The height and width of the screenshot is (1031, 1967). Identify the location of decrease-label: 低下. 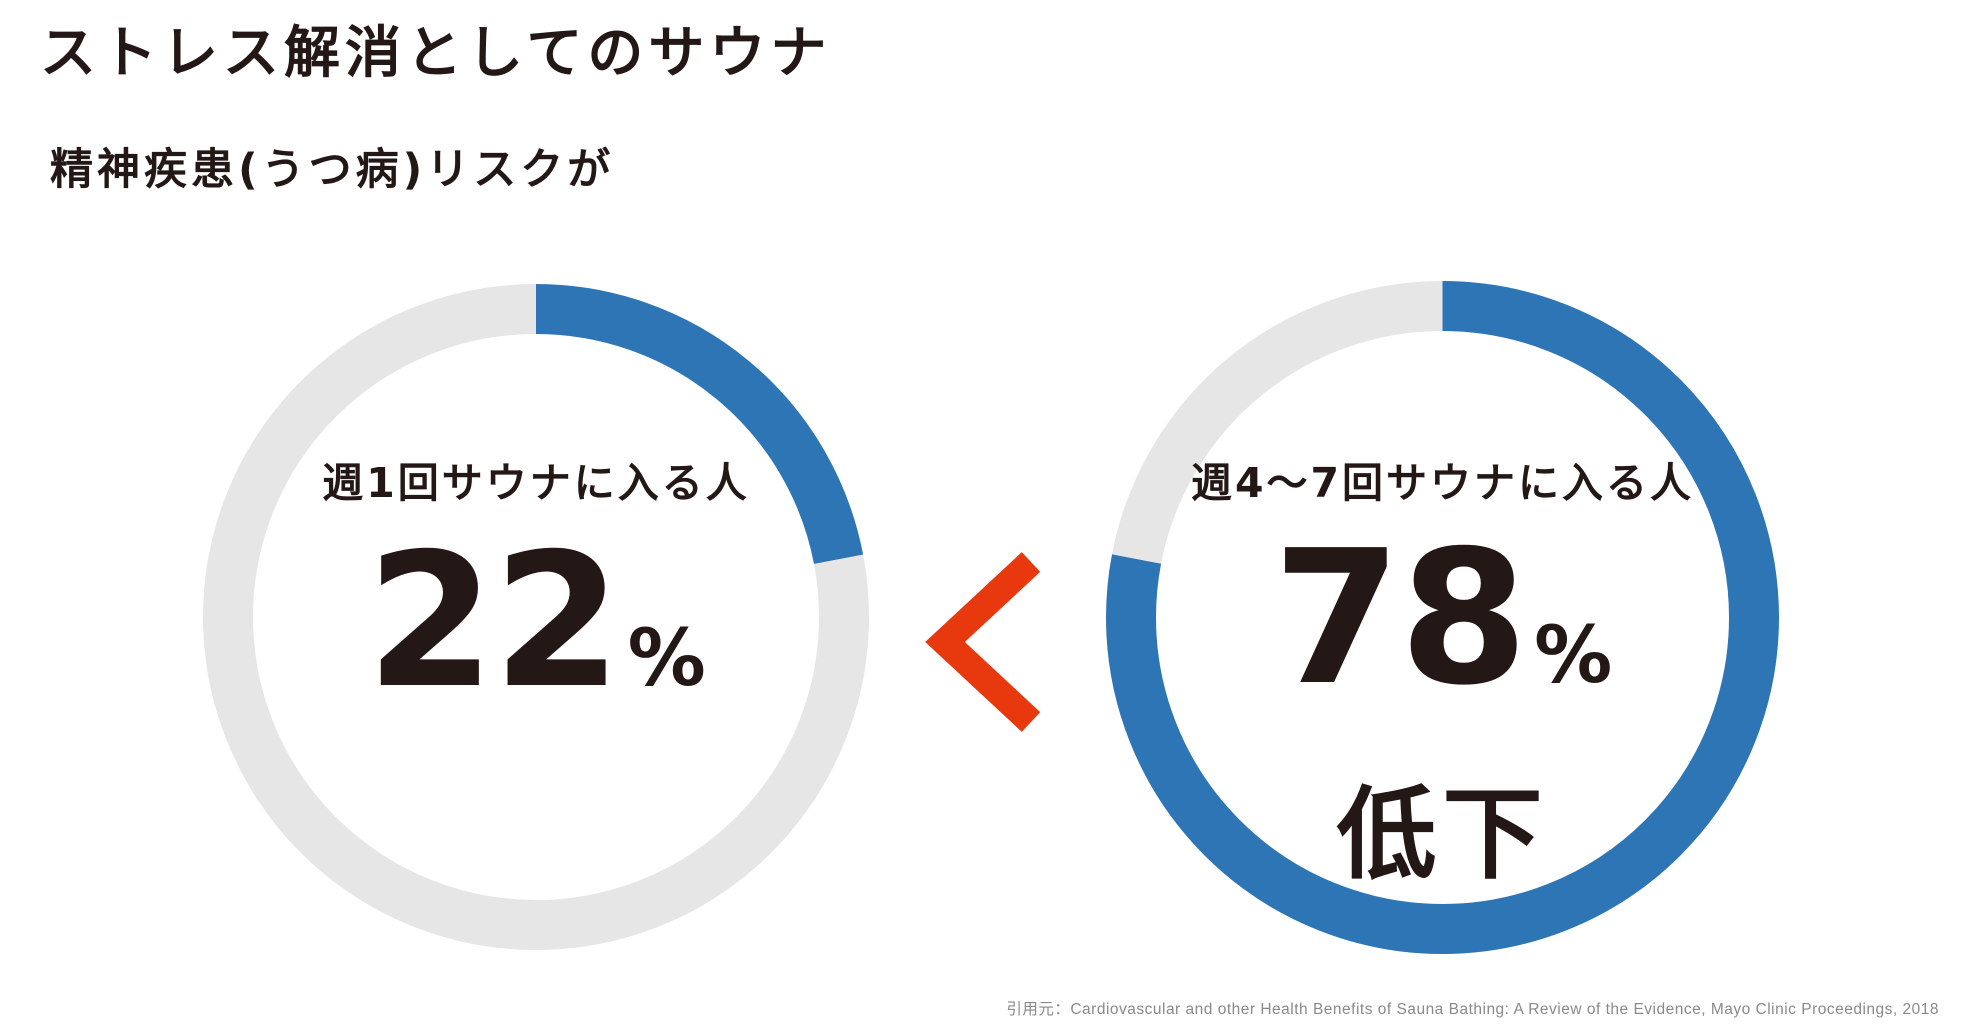
(1442, 834).